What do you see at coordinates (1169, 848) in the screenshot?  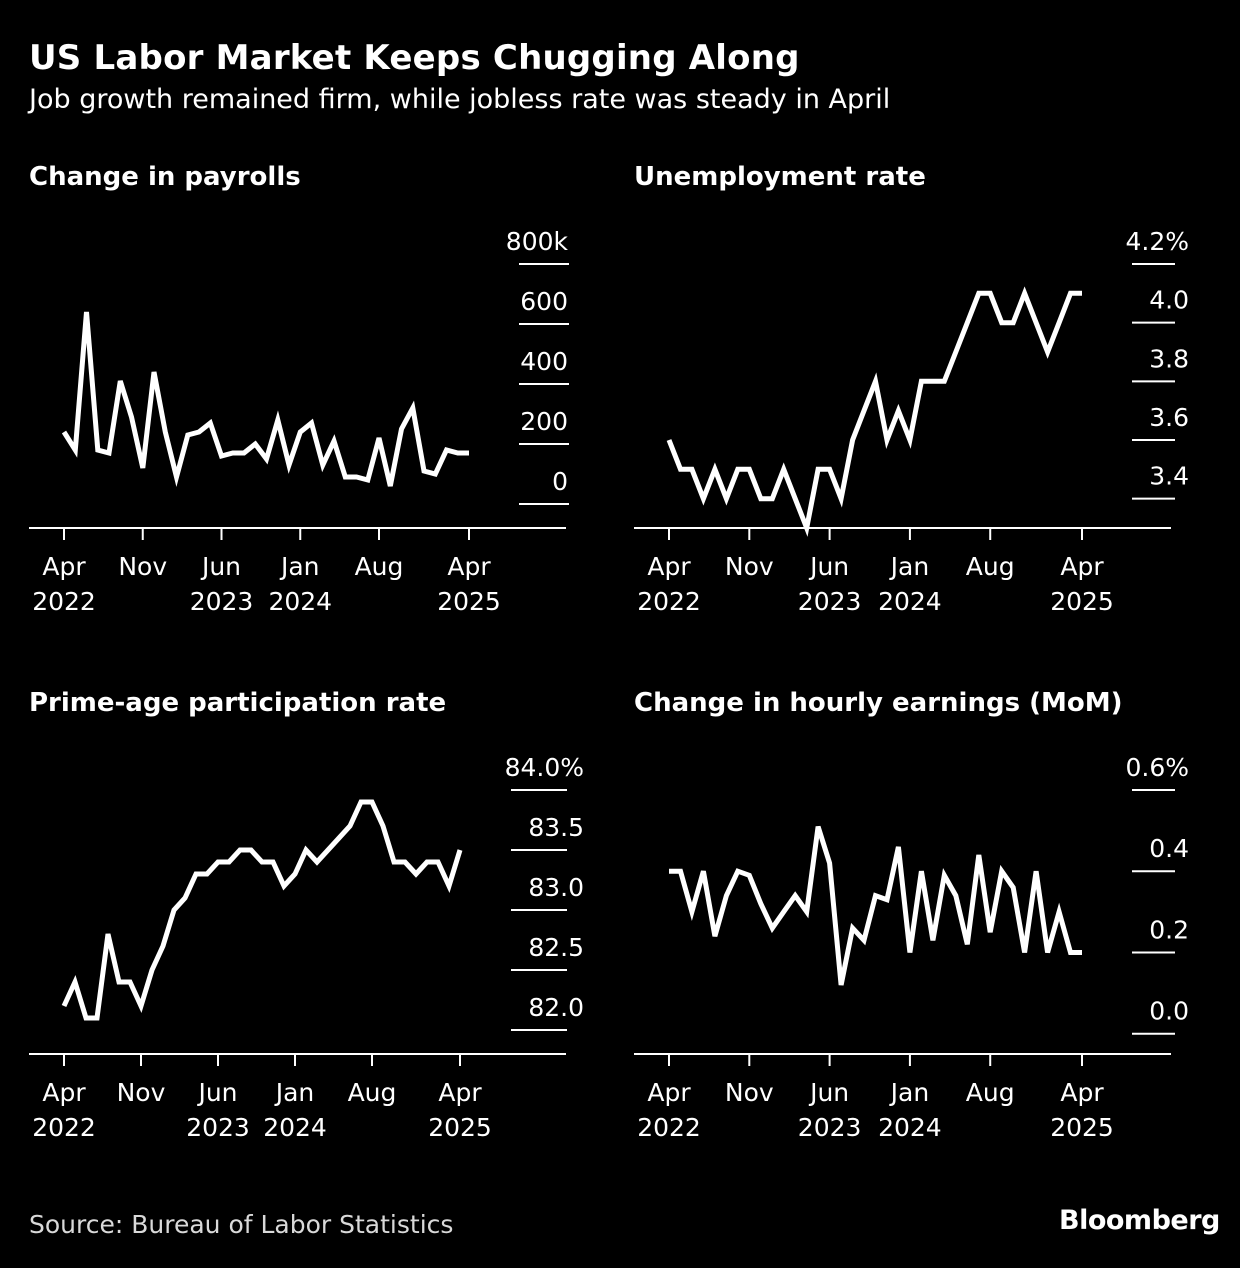 I see `y-tick-label: 0.4` at bounding box center [1169, 848].